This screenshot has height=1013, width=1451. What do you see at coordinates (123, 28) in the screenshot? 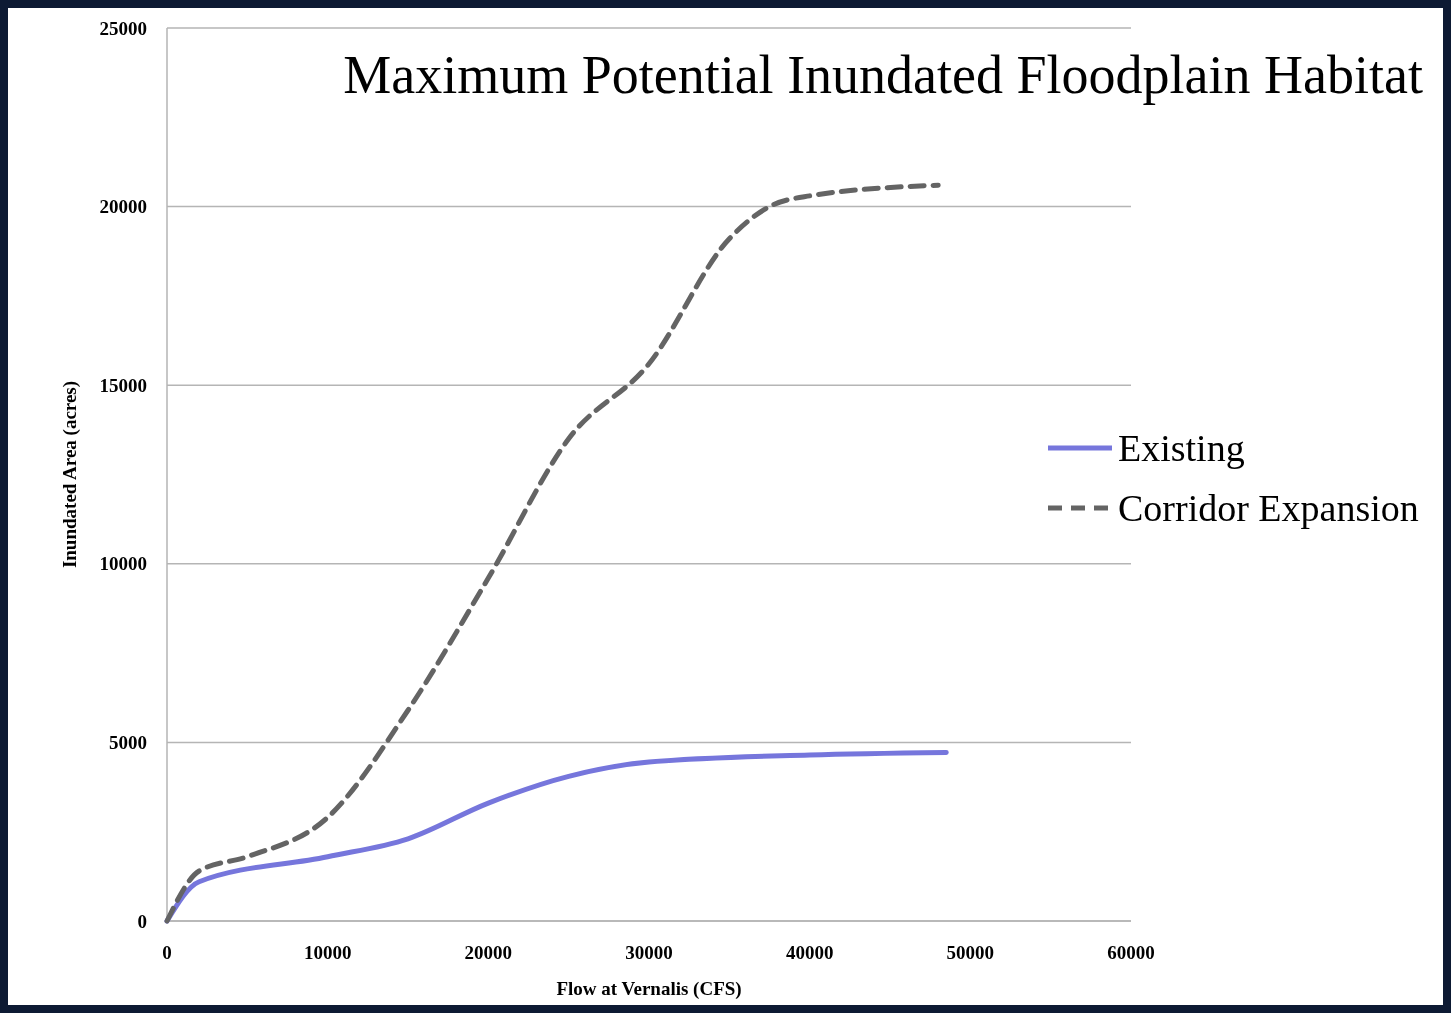
I see `y-tick-label: 25000` at bounding box center [123, 28].